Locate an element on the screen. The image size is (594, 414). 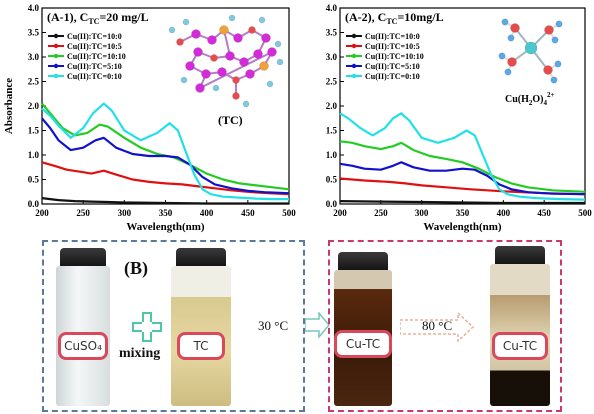
panel-b-label: (B) is located at coordinates (136, 268).